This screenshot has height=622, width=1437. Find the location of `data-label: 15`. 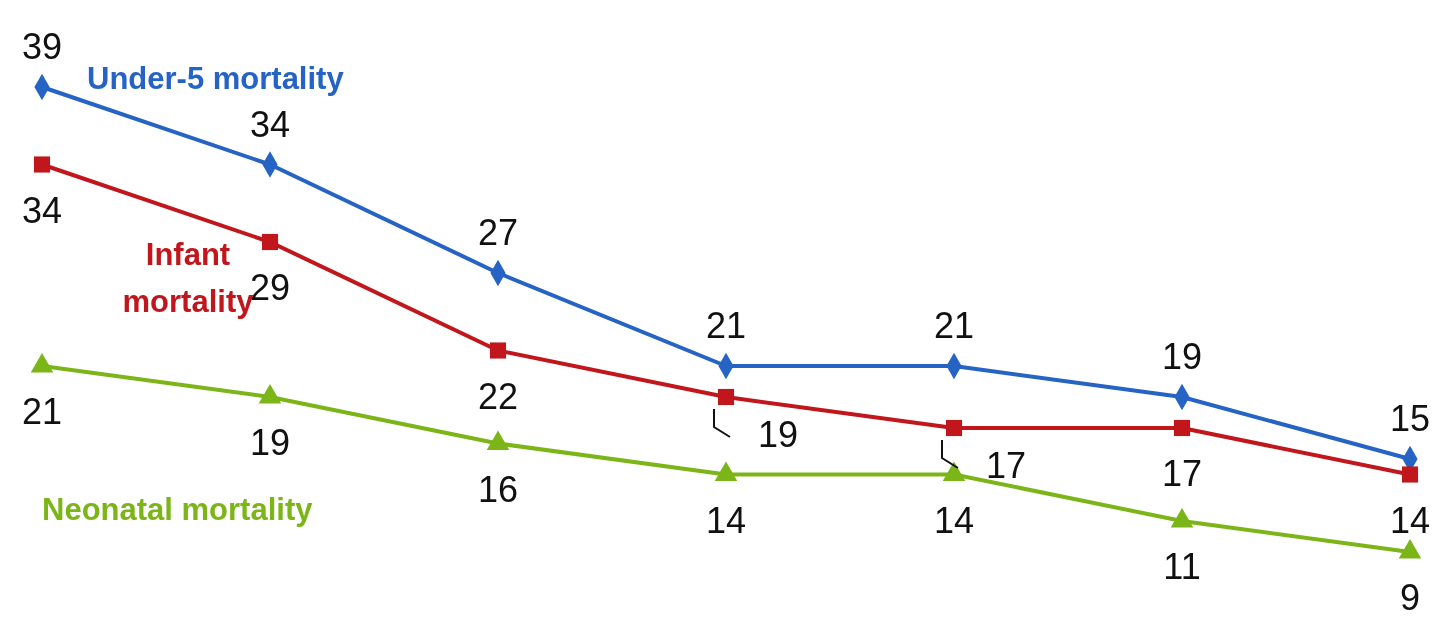

data-label: 15 is located at coordinates (1410, 418).